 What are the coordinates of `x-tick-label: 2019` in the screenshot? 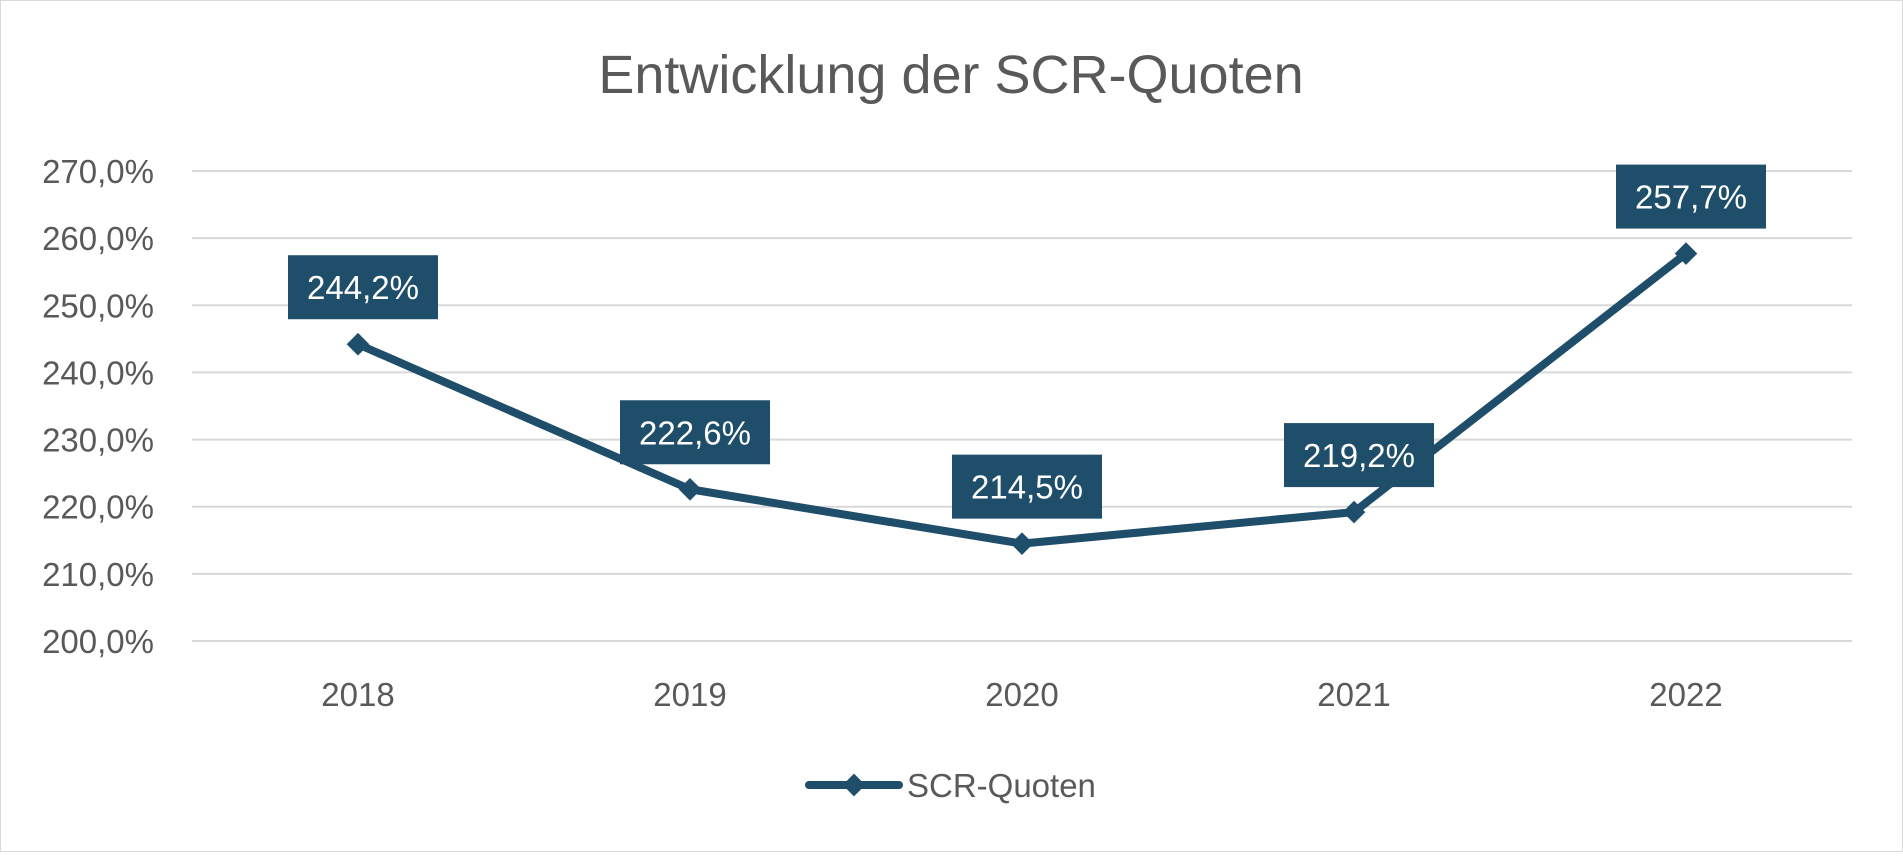 It's located at (689, 694).